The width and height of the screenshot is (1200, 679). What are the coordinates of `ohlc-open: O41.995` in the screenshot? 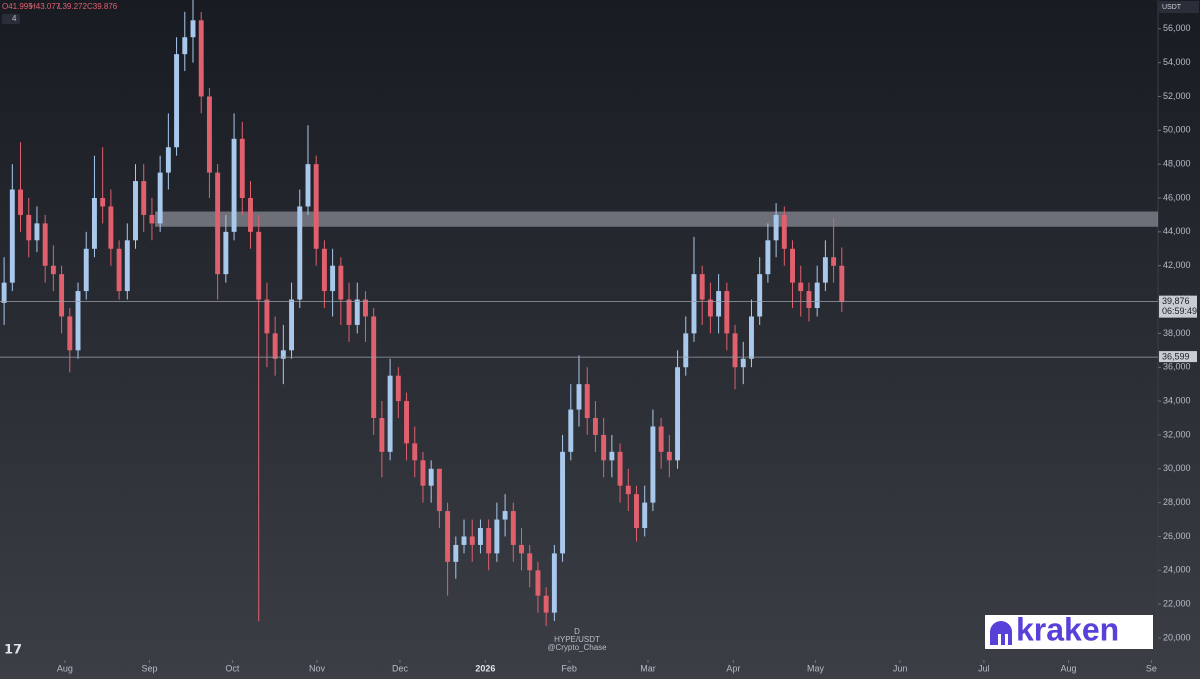 It's located at (17, 6).